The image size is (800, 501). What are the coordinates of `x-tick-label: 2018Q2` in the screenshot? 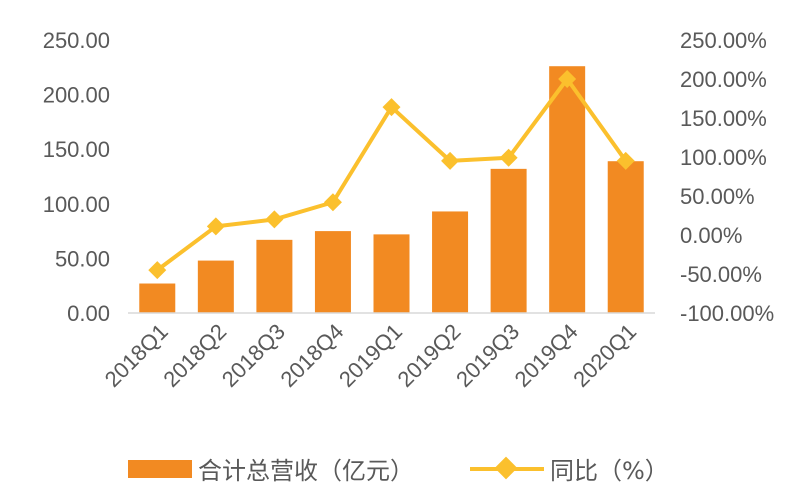 It's located at (194, 355).